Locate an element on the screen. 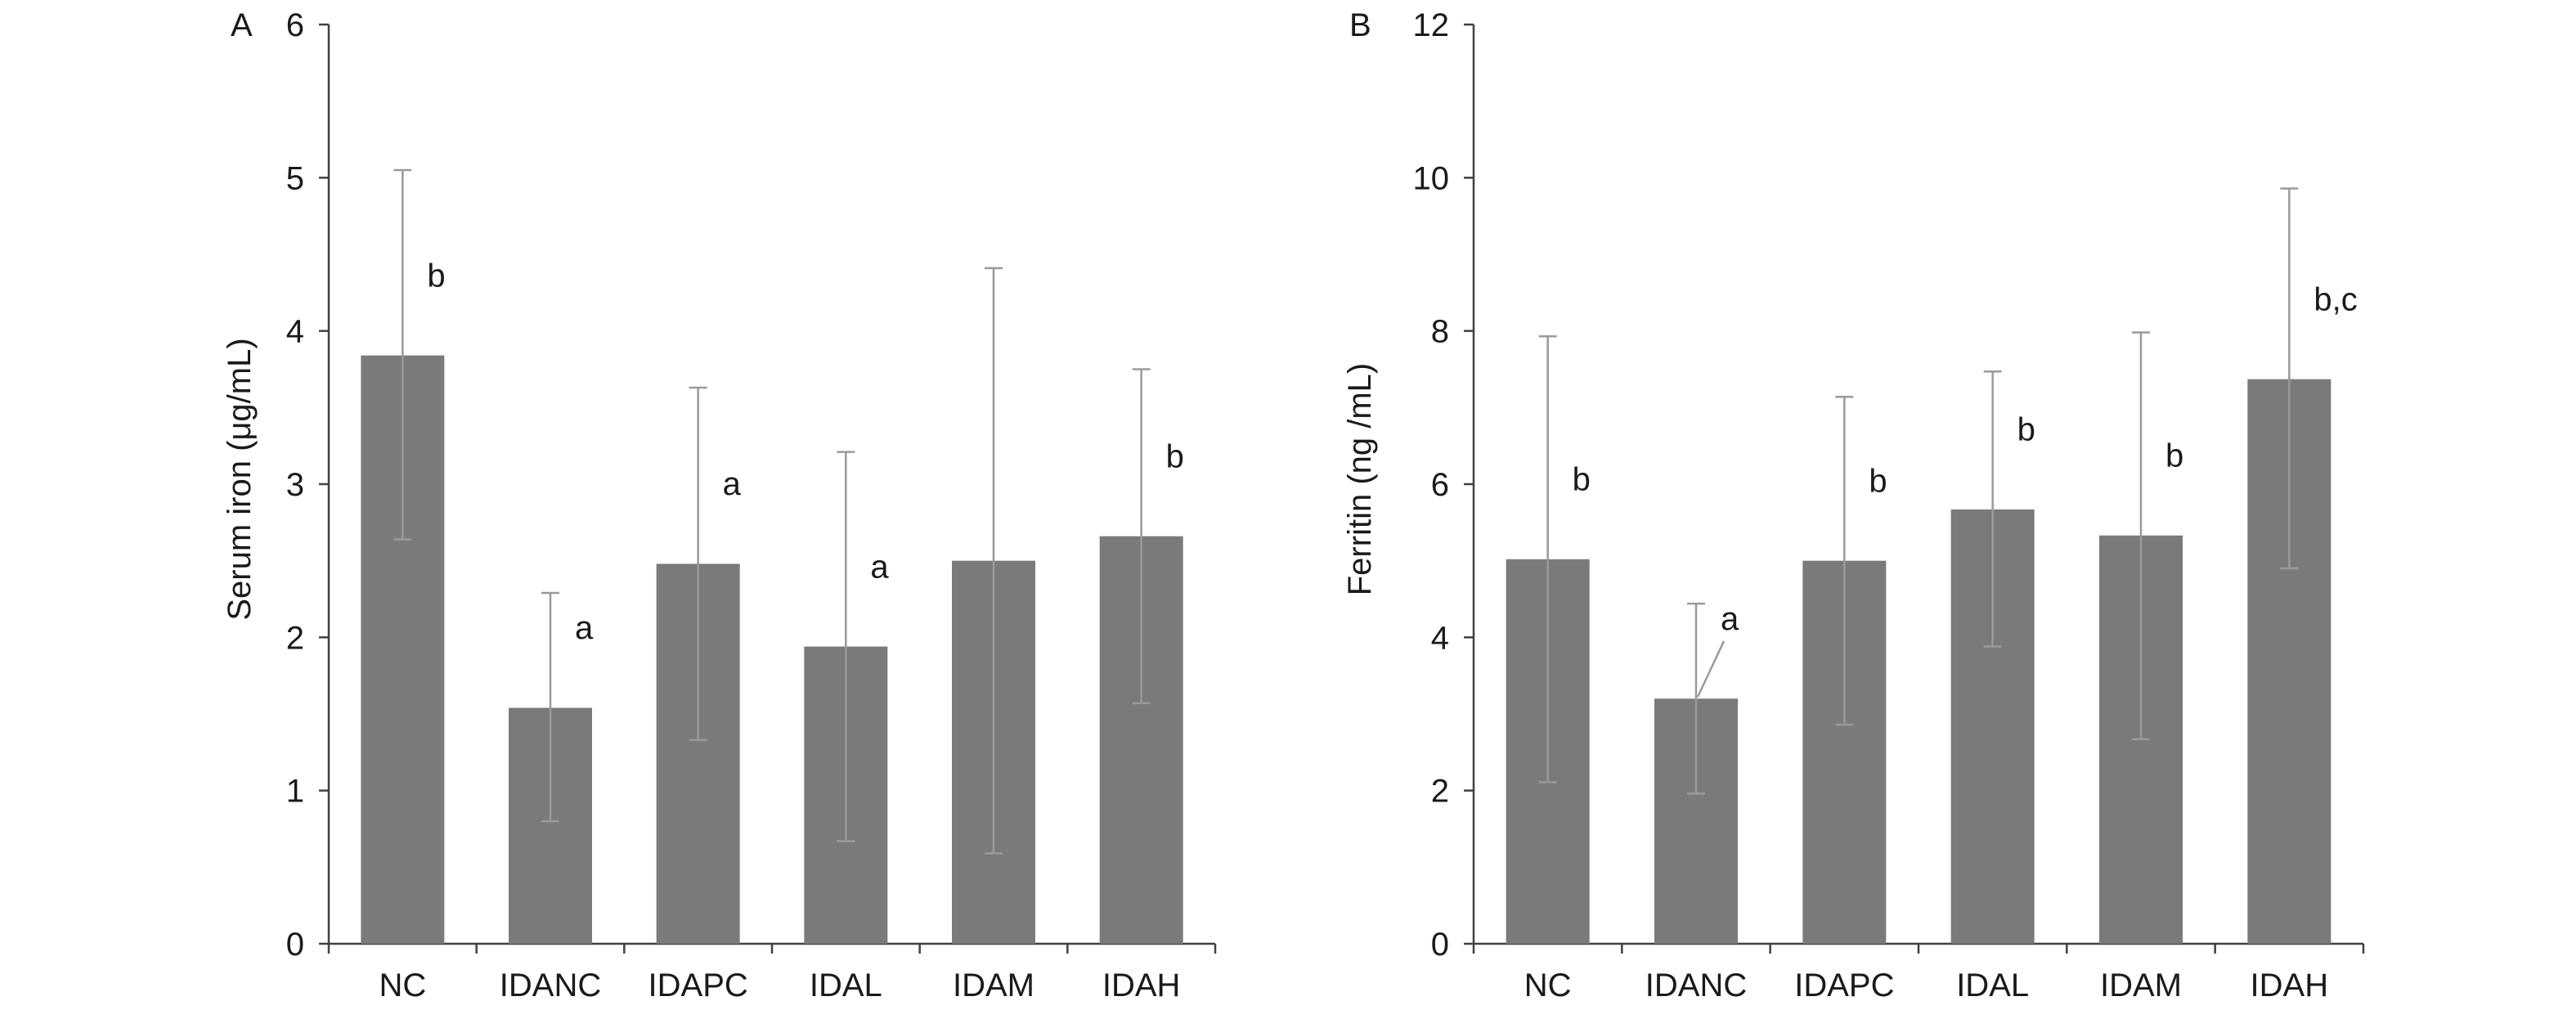 Image resolution: width=2576 pixels, height=1010 pixels. y-tick-label: 10 is located at coordinates (1431, 178).